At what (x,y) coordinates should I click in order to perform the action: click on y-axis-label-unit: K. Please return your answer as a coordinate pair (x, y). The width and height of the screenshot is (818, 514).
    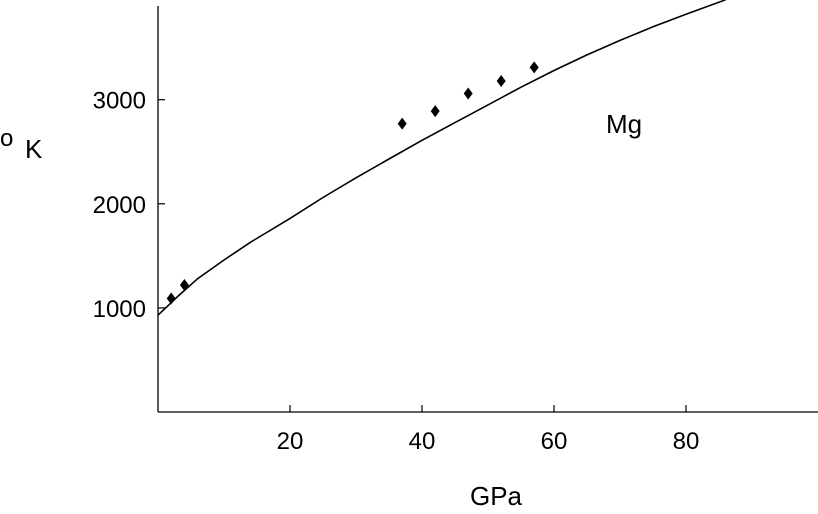
    Looking at the image, I should click on (34, 149).